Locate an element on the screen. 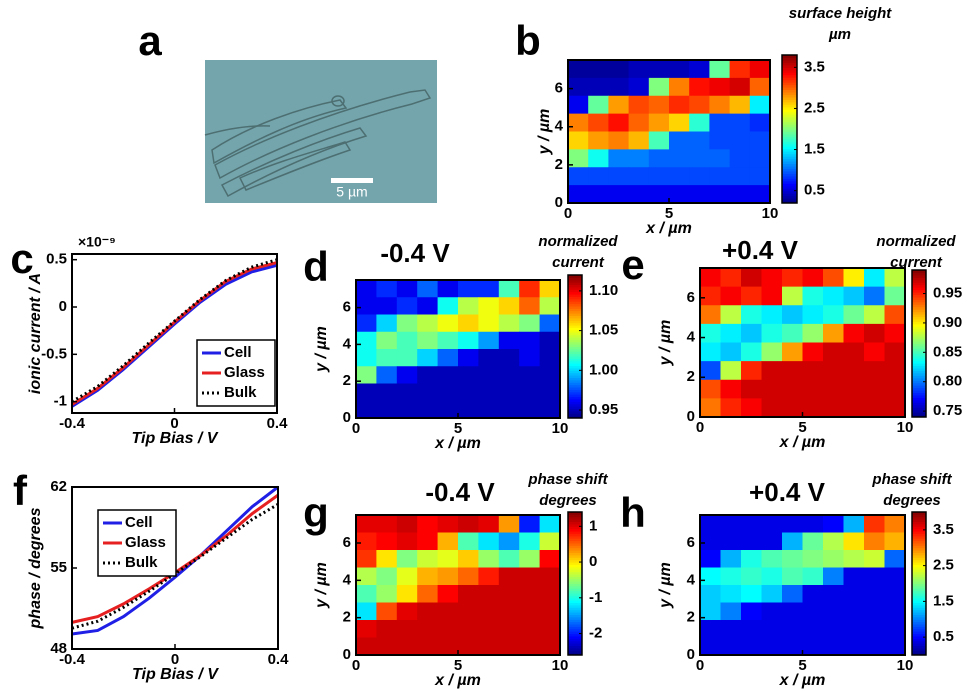 The width and height of the screenshot is (967, 691). y-tick-label: 0 is located at coordinates (559, 202).